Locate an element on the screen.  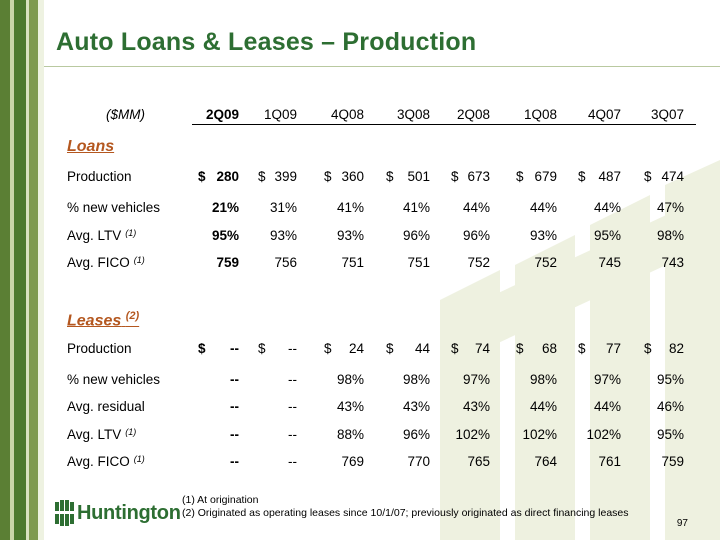
left-stripe-decoration is located at coordinates (22, 270).